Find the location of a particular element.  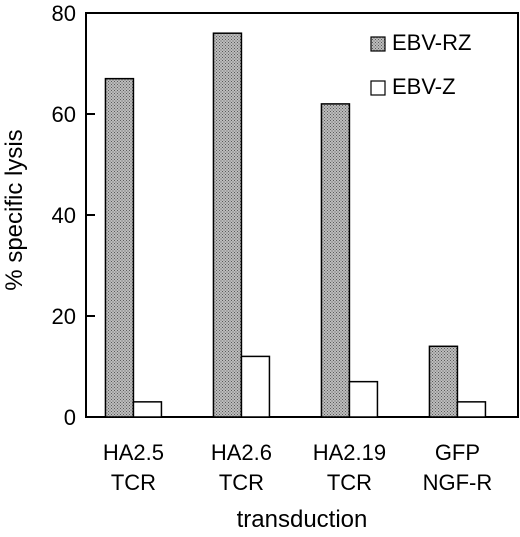

legend-swatch-ebv-z is located at coordinates (378, 88).